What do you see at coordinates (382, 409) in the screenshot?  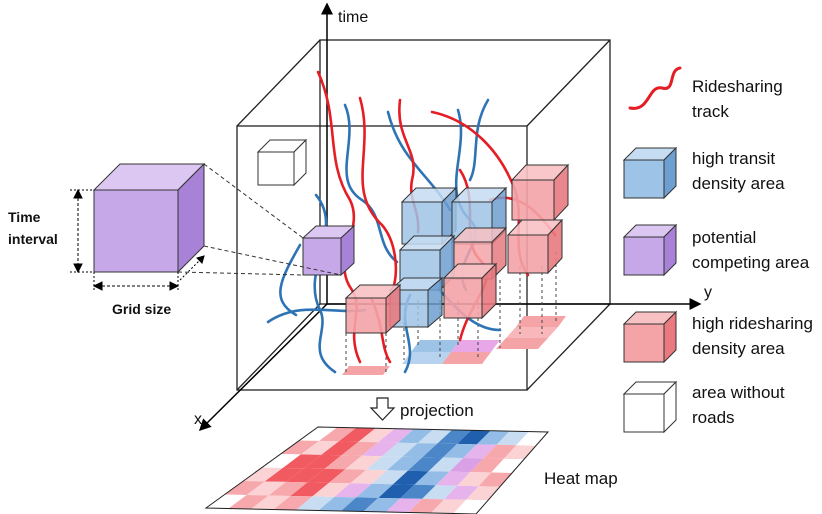 I see `projection-arrow-icon` at bounding box center [382, 409].